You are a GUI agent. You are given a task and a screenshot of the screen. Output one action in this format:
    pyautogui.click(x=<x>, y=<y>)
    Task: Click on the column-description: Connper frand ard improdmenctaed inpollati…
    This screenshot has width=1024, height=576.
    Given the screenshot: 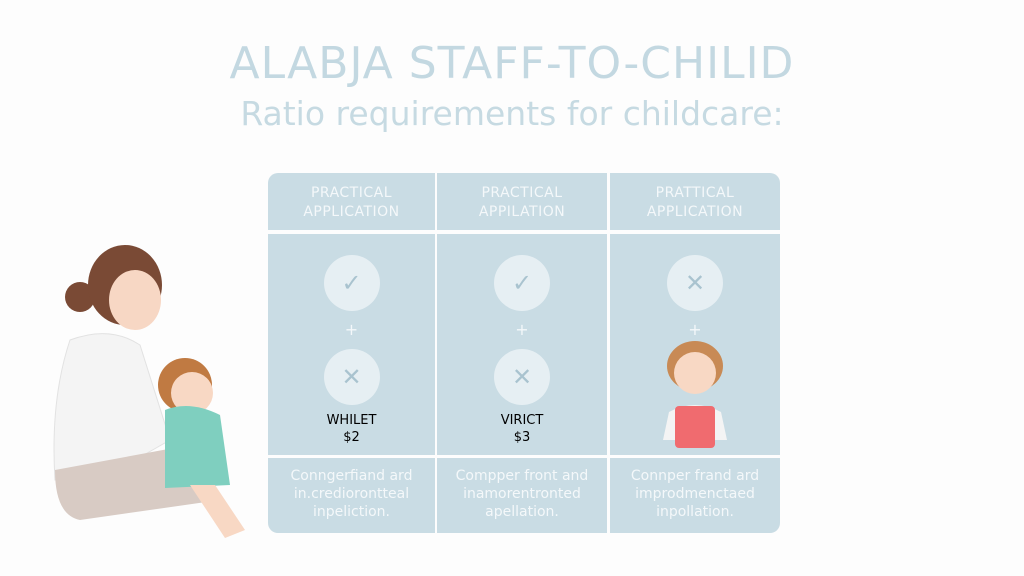 What is the action you would take?
    pyautogui.click(x=695, y=495)
    